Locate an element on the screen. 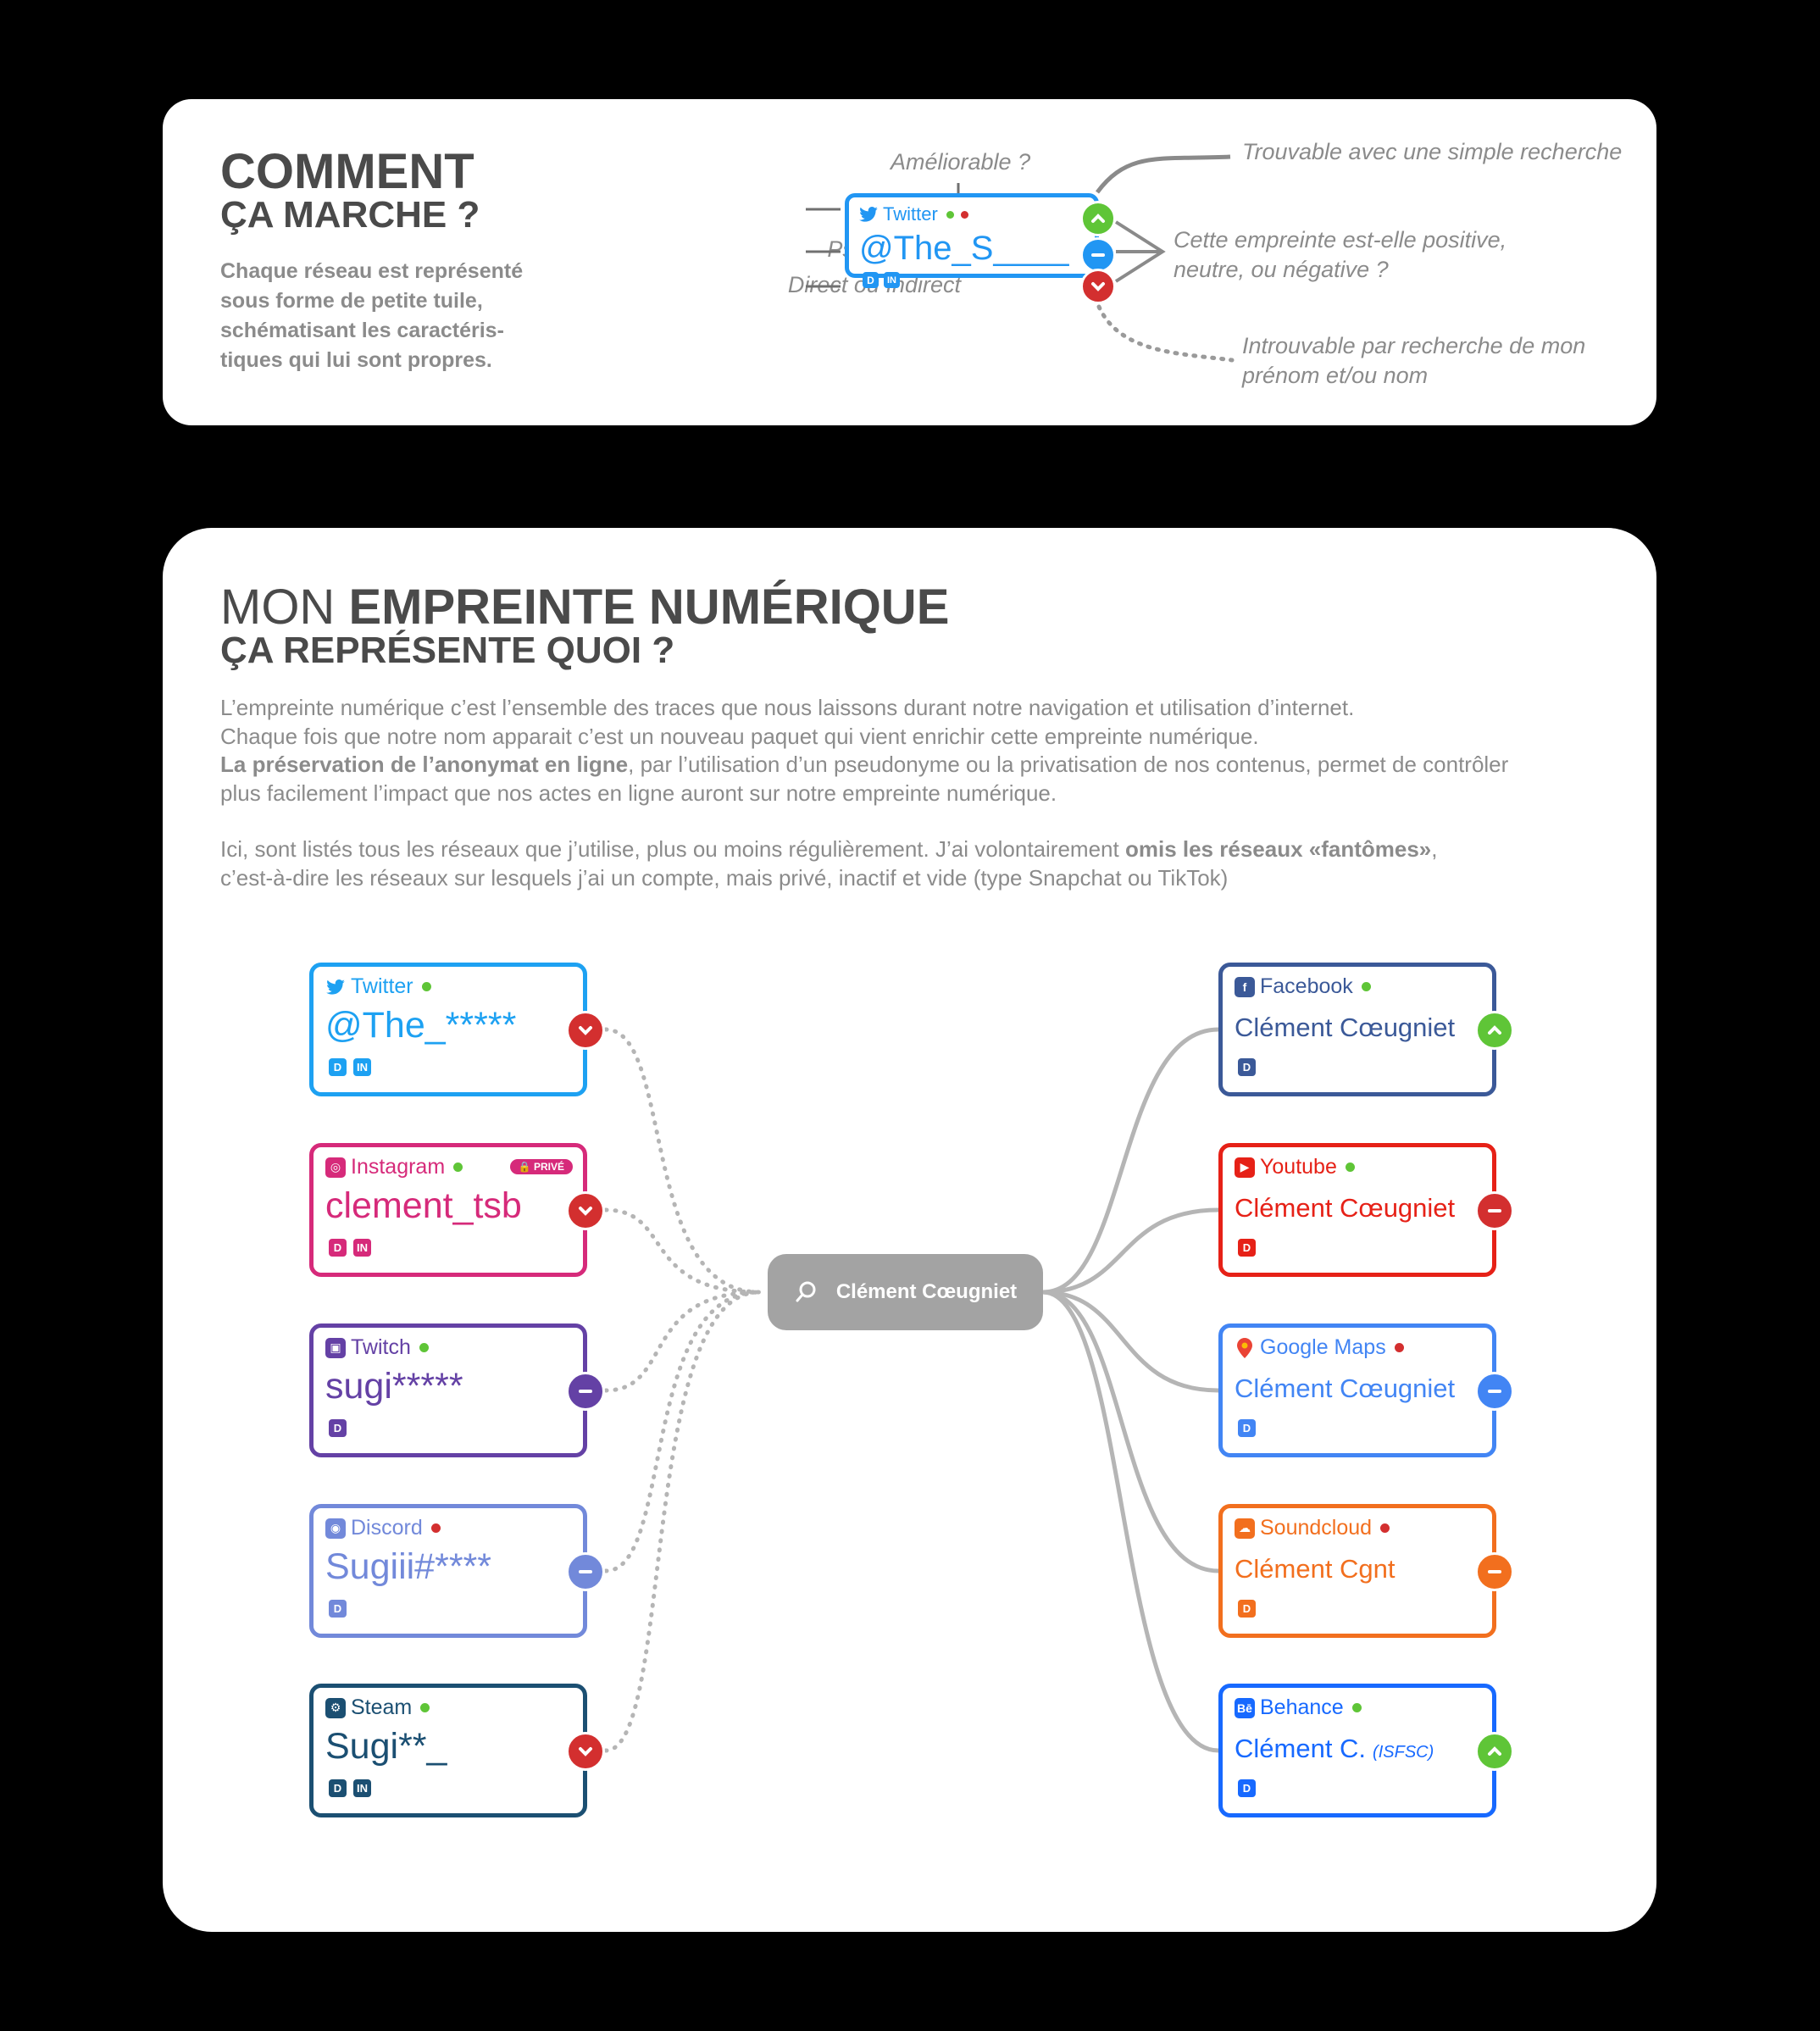  steam-icon: ⚙ is located at coordinates (336, 1707).